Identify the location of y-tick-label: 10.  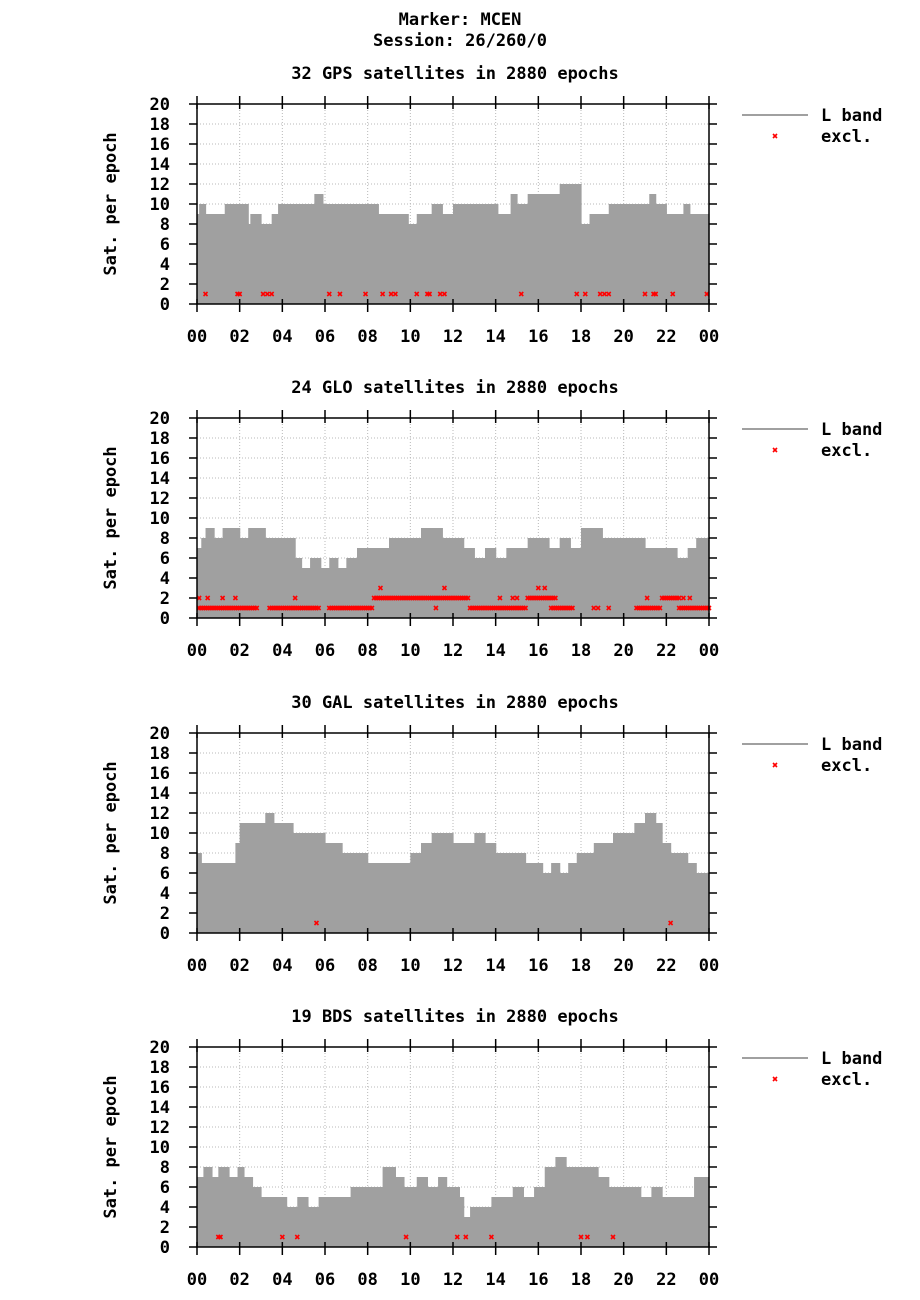
(160, 1148).